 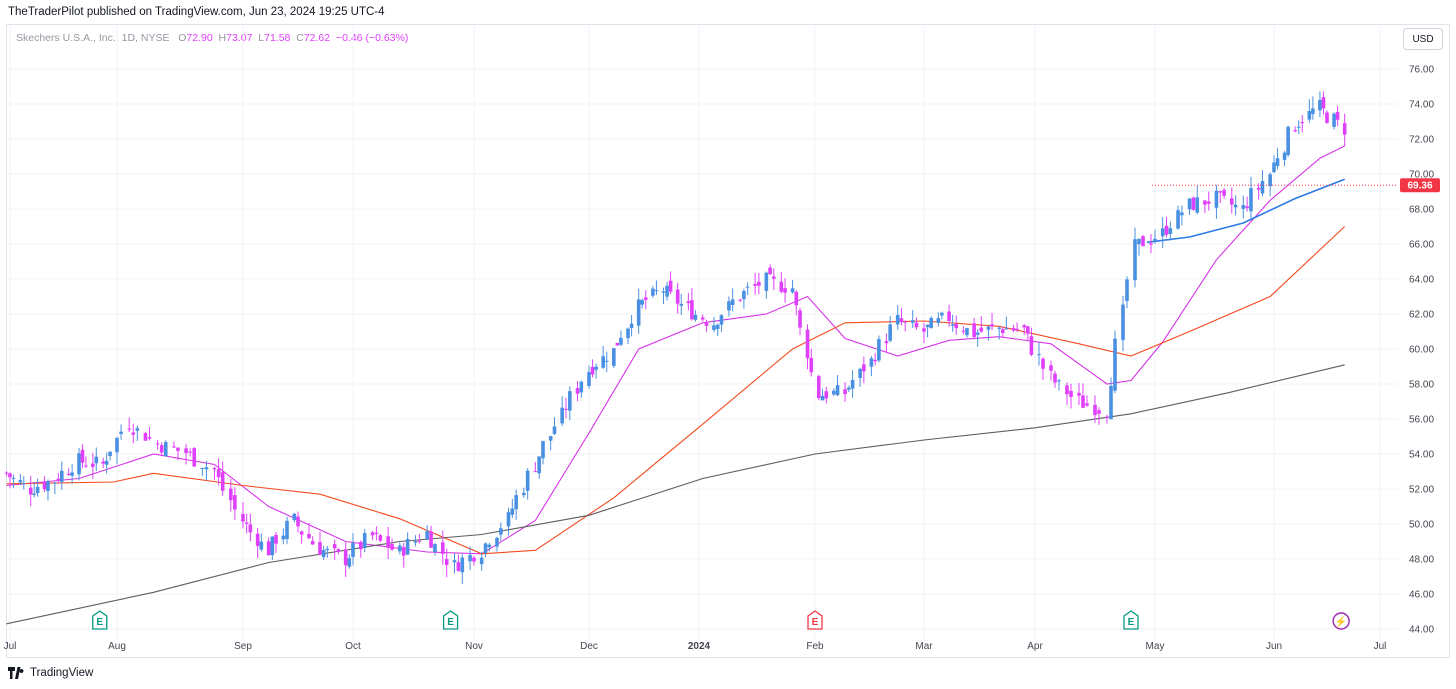 I want to click on time-tick-label: Feb, so click(x=815, y=646).